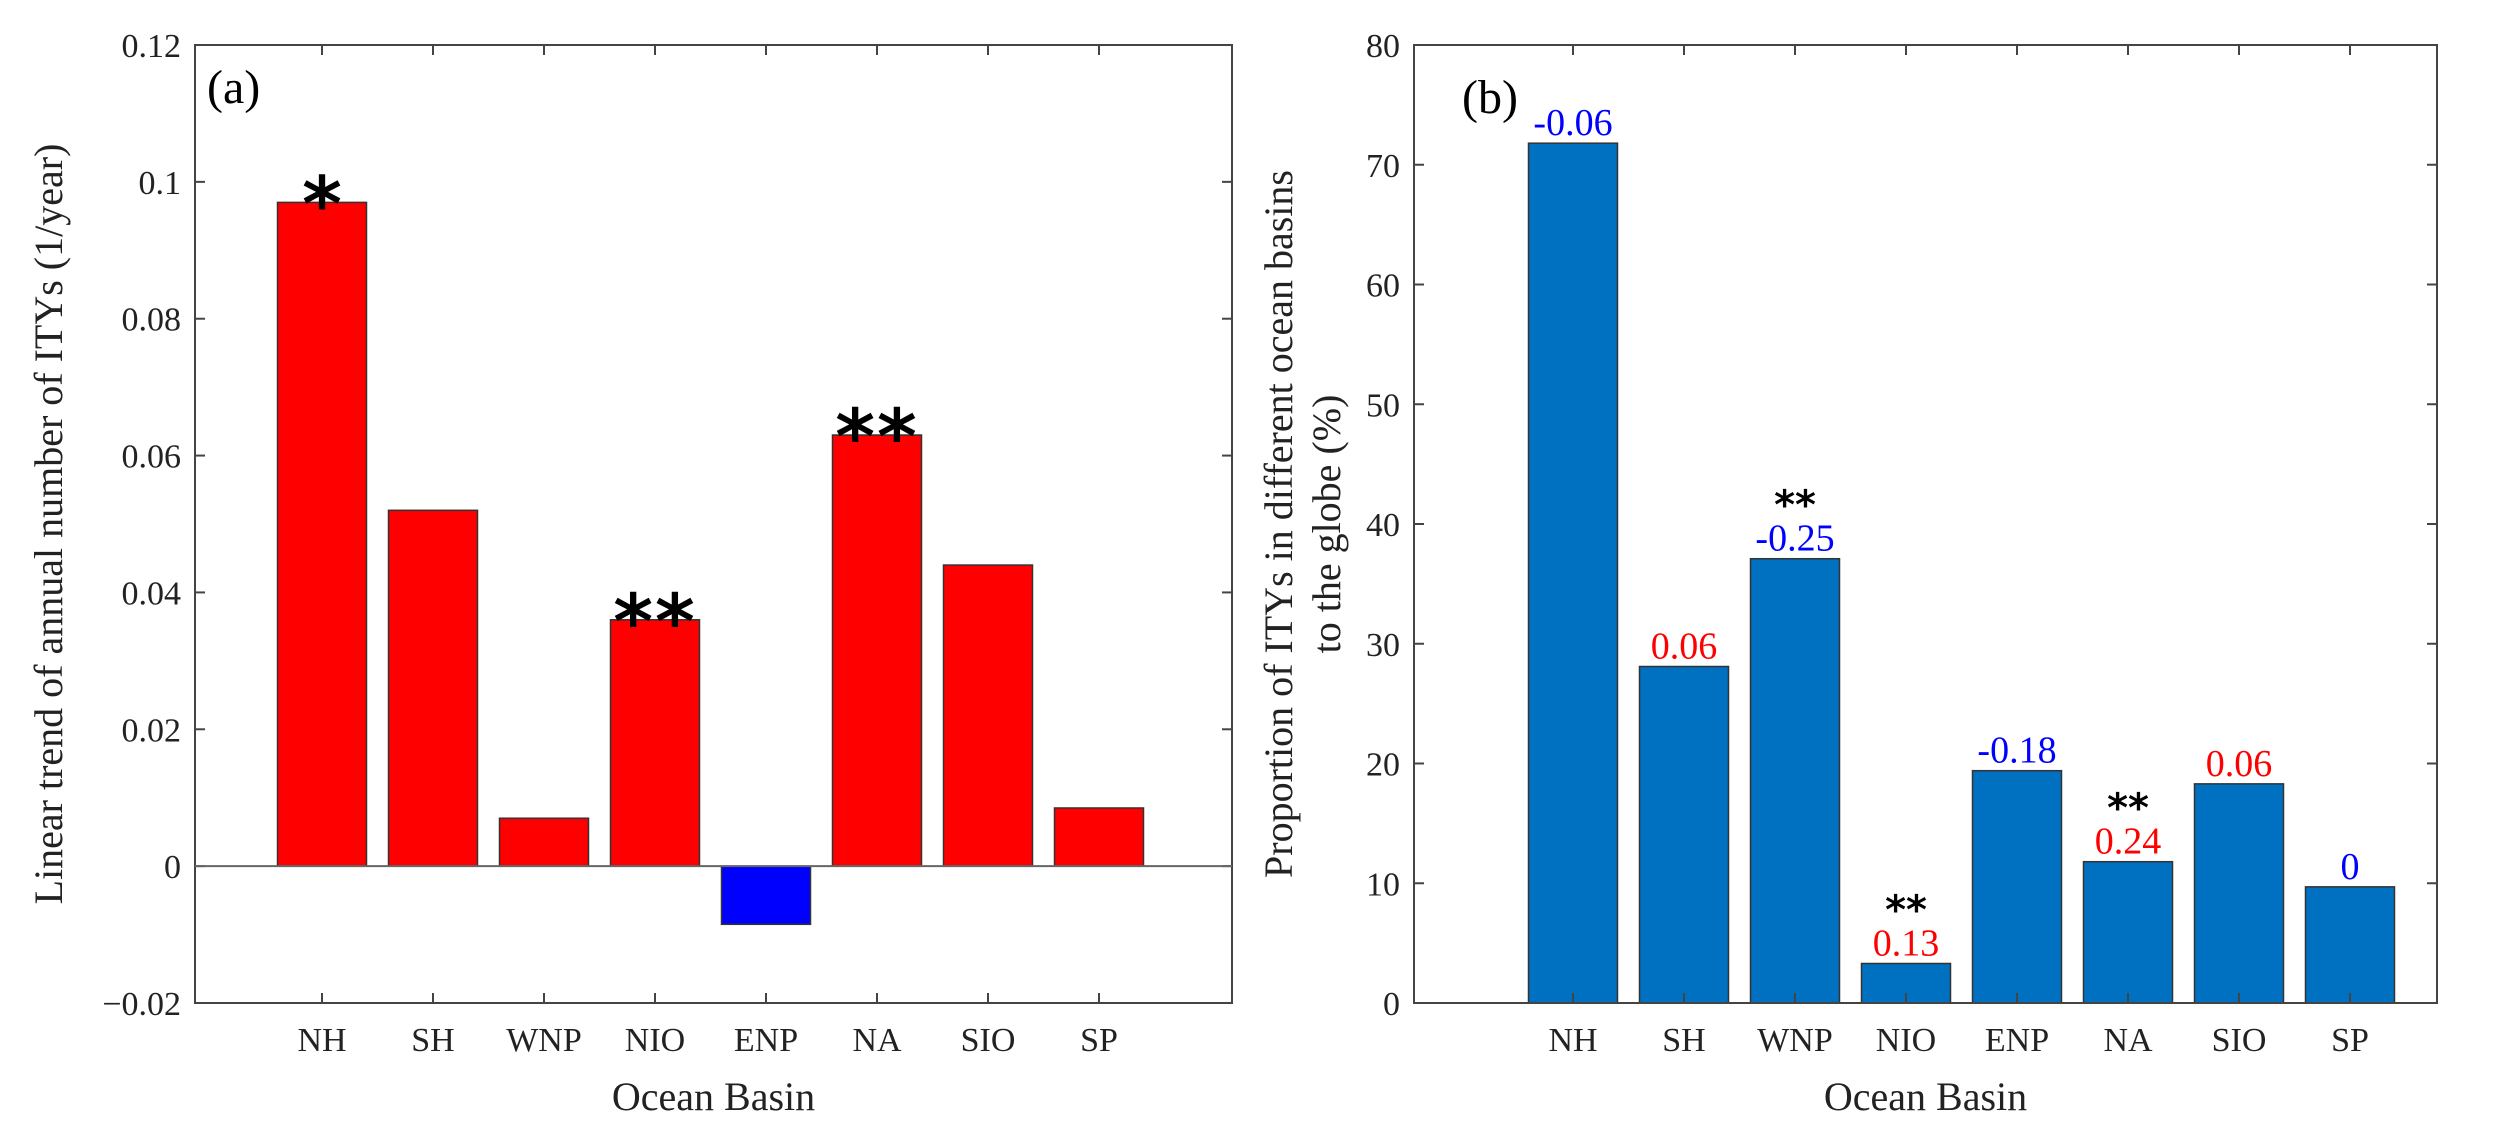  What do you see at coordinates (1383, 765) in the screenshot?
I see `panel-b-y-tick-label: 20` at bounding box center [1383, 765].